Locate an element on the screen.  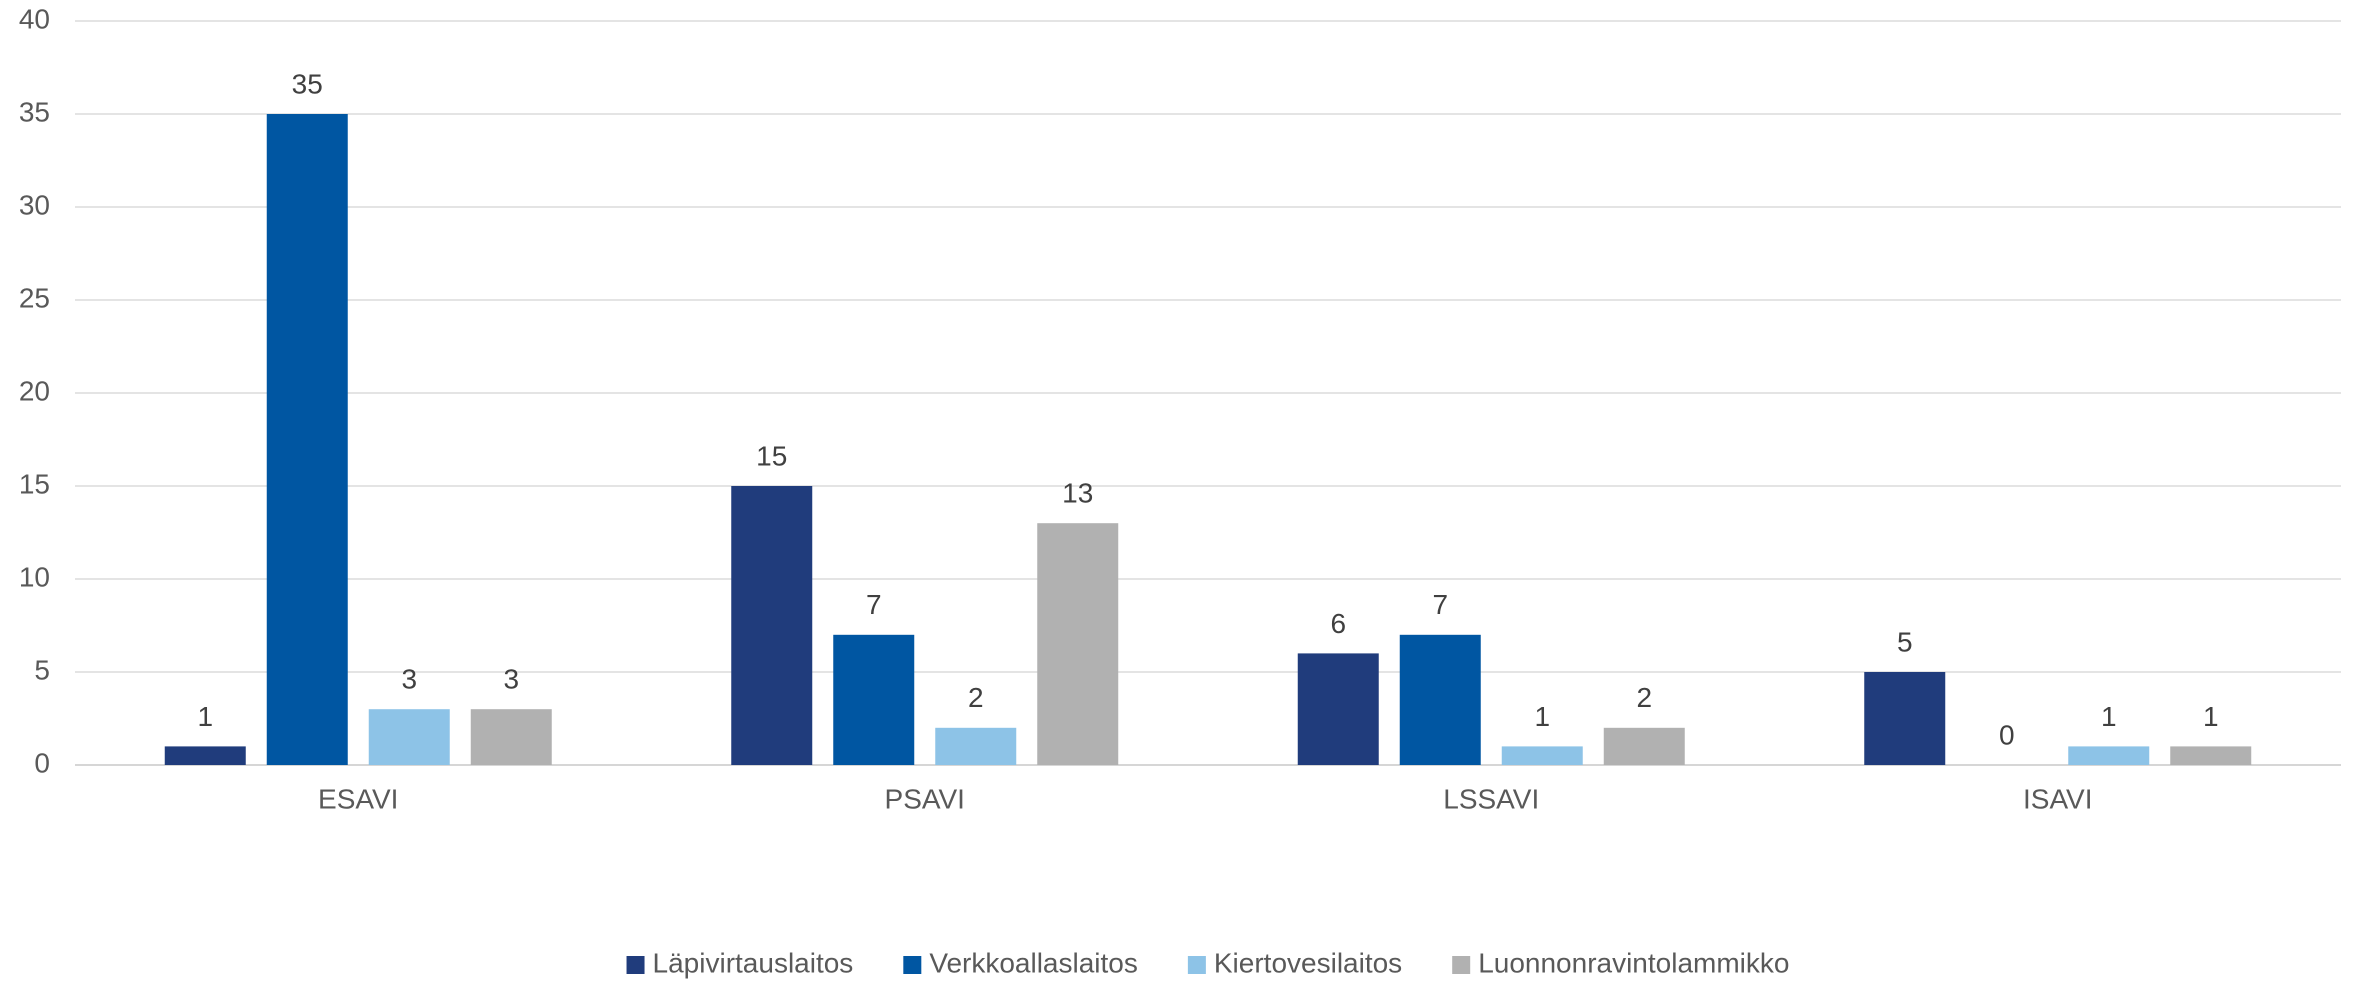
x-tick-label: PSAVI is located at coordinates (925, 798).